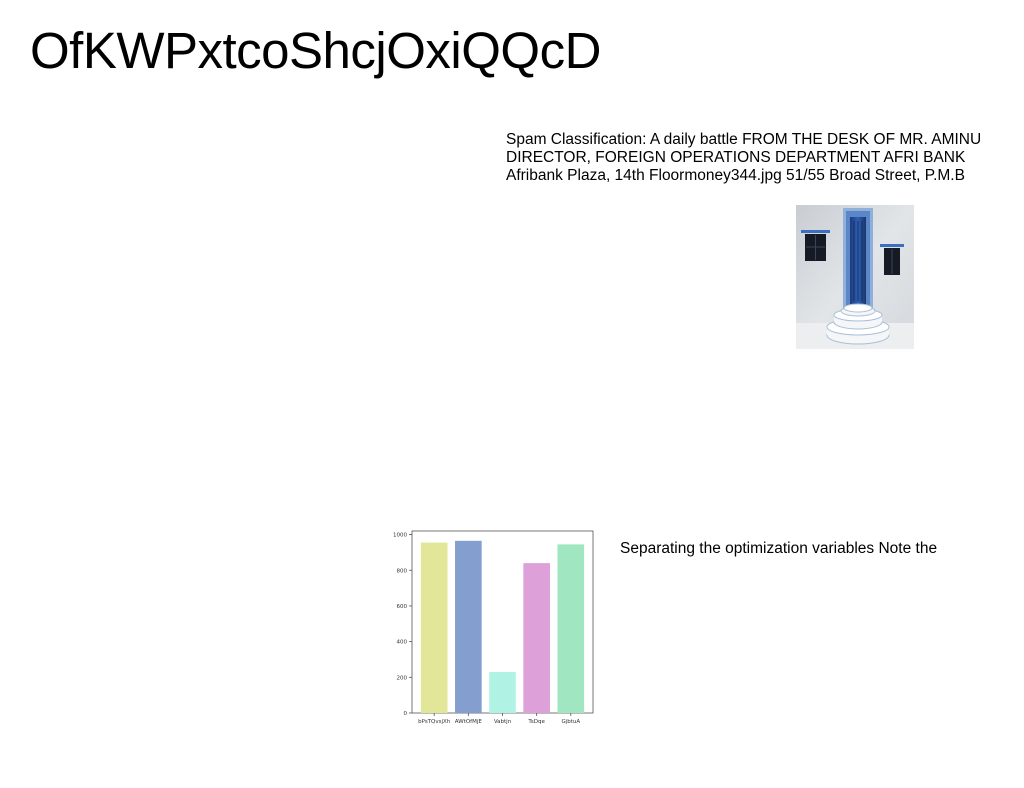 The width and height of the screenshot is (1024, 788). What do you see at coordinates (855, 277) in the screenshot?
I see `photo-image` at bounding box center [855, 277].